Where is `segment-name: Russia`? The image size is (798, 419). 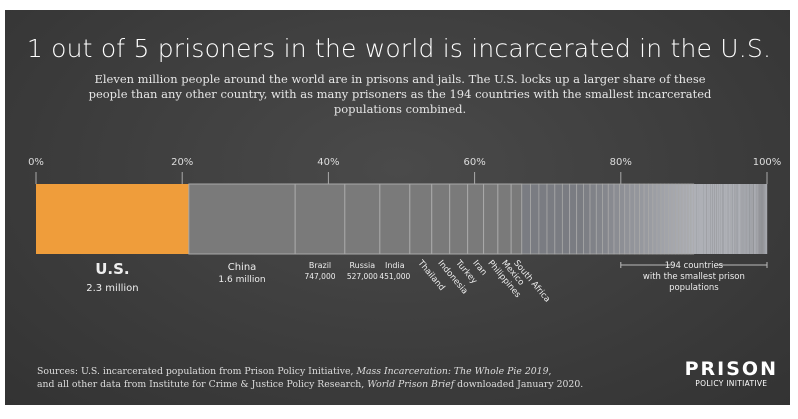
segment-name: Russia is located at coordinates (362, 265).